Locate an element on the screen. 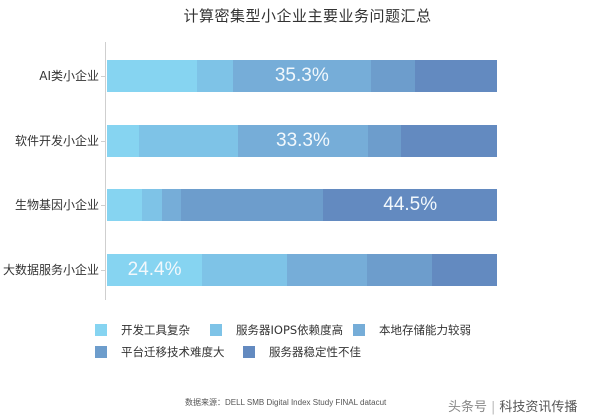 The image size is (615, 420). legend-item-migration: 平台迁移技术难度大 is located at coordinates (160, 352).